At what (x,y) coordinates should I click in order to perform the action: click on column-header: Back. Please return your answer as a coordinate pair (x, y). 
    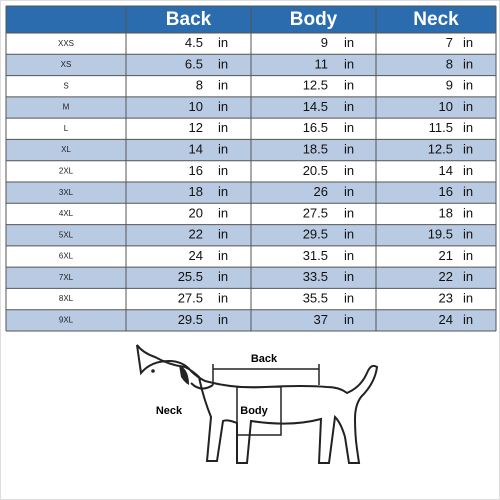
    Looking at the image, I should click on (189, 19).